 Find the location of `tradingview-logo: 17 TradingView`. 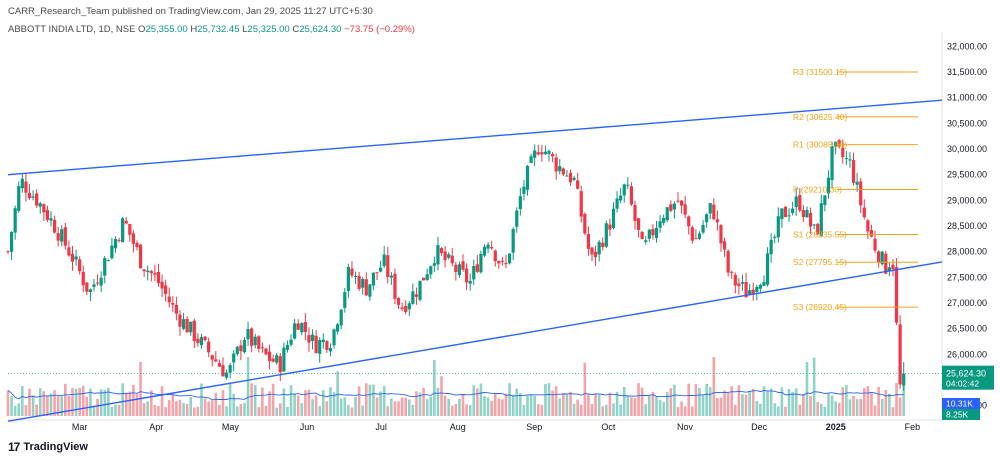

tradingview-logo: 17 TradingView is located at coordinates (48, 447).